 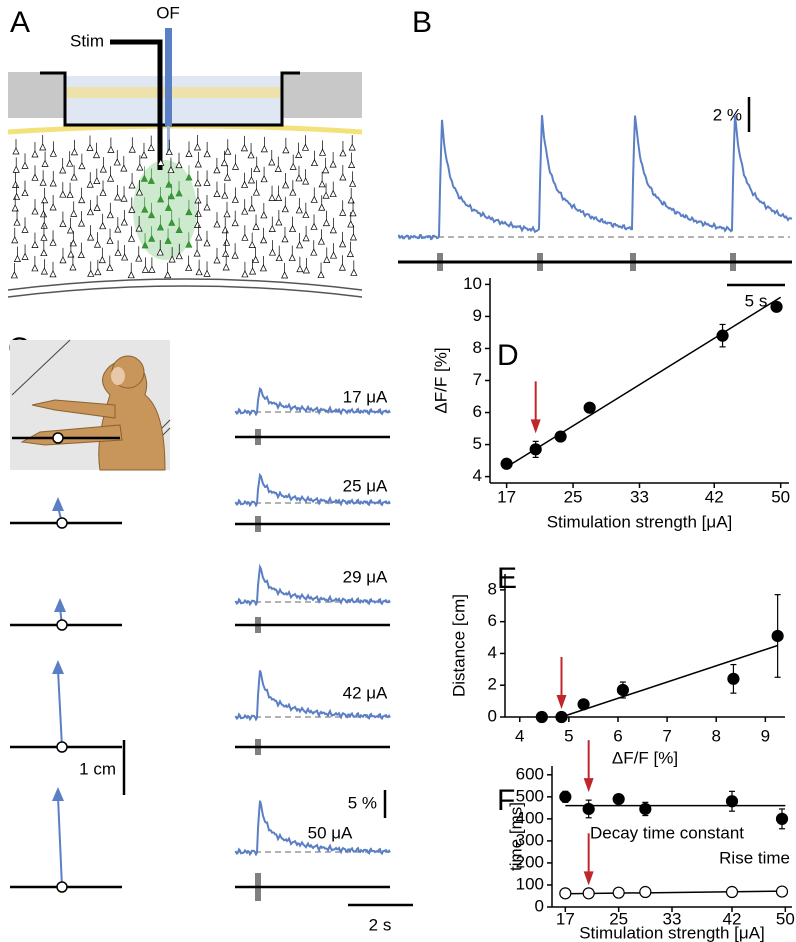 What do you see at coordinates (132, 415) in the screenshot?
I see `monkey-body` at bounding box center [132, 415].